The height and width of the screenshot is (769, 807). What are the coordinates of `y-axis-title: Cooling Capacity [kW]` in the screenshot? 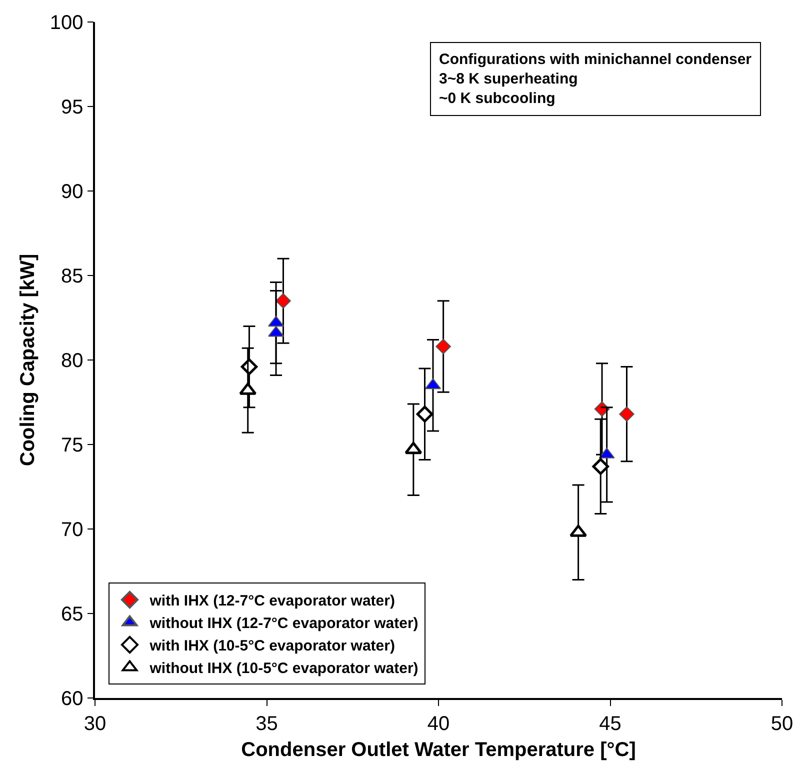 It's located at (27, 360).